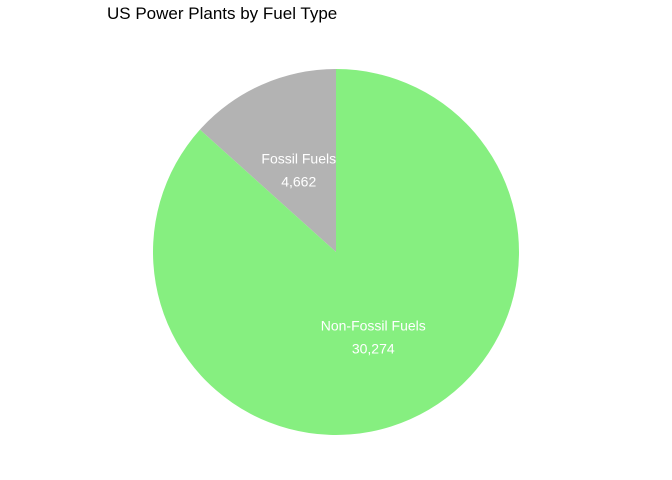 The width and height of the screenshot is (672, 480). What do you see at coordinates (222, 13) in the screenshot?
I see `chart-title: US Power Plants by Fuel Type` at bounding box center [222, 13].